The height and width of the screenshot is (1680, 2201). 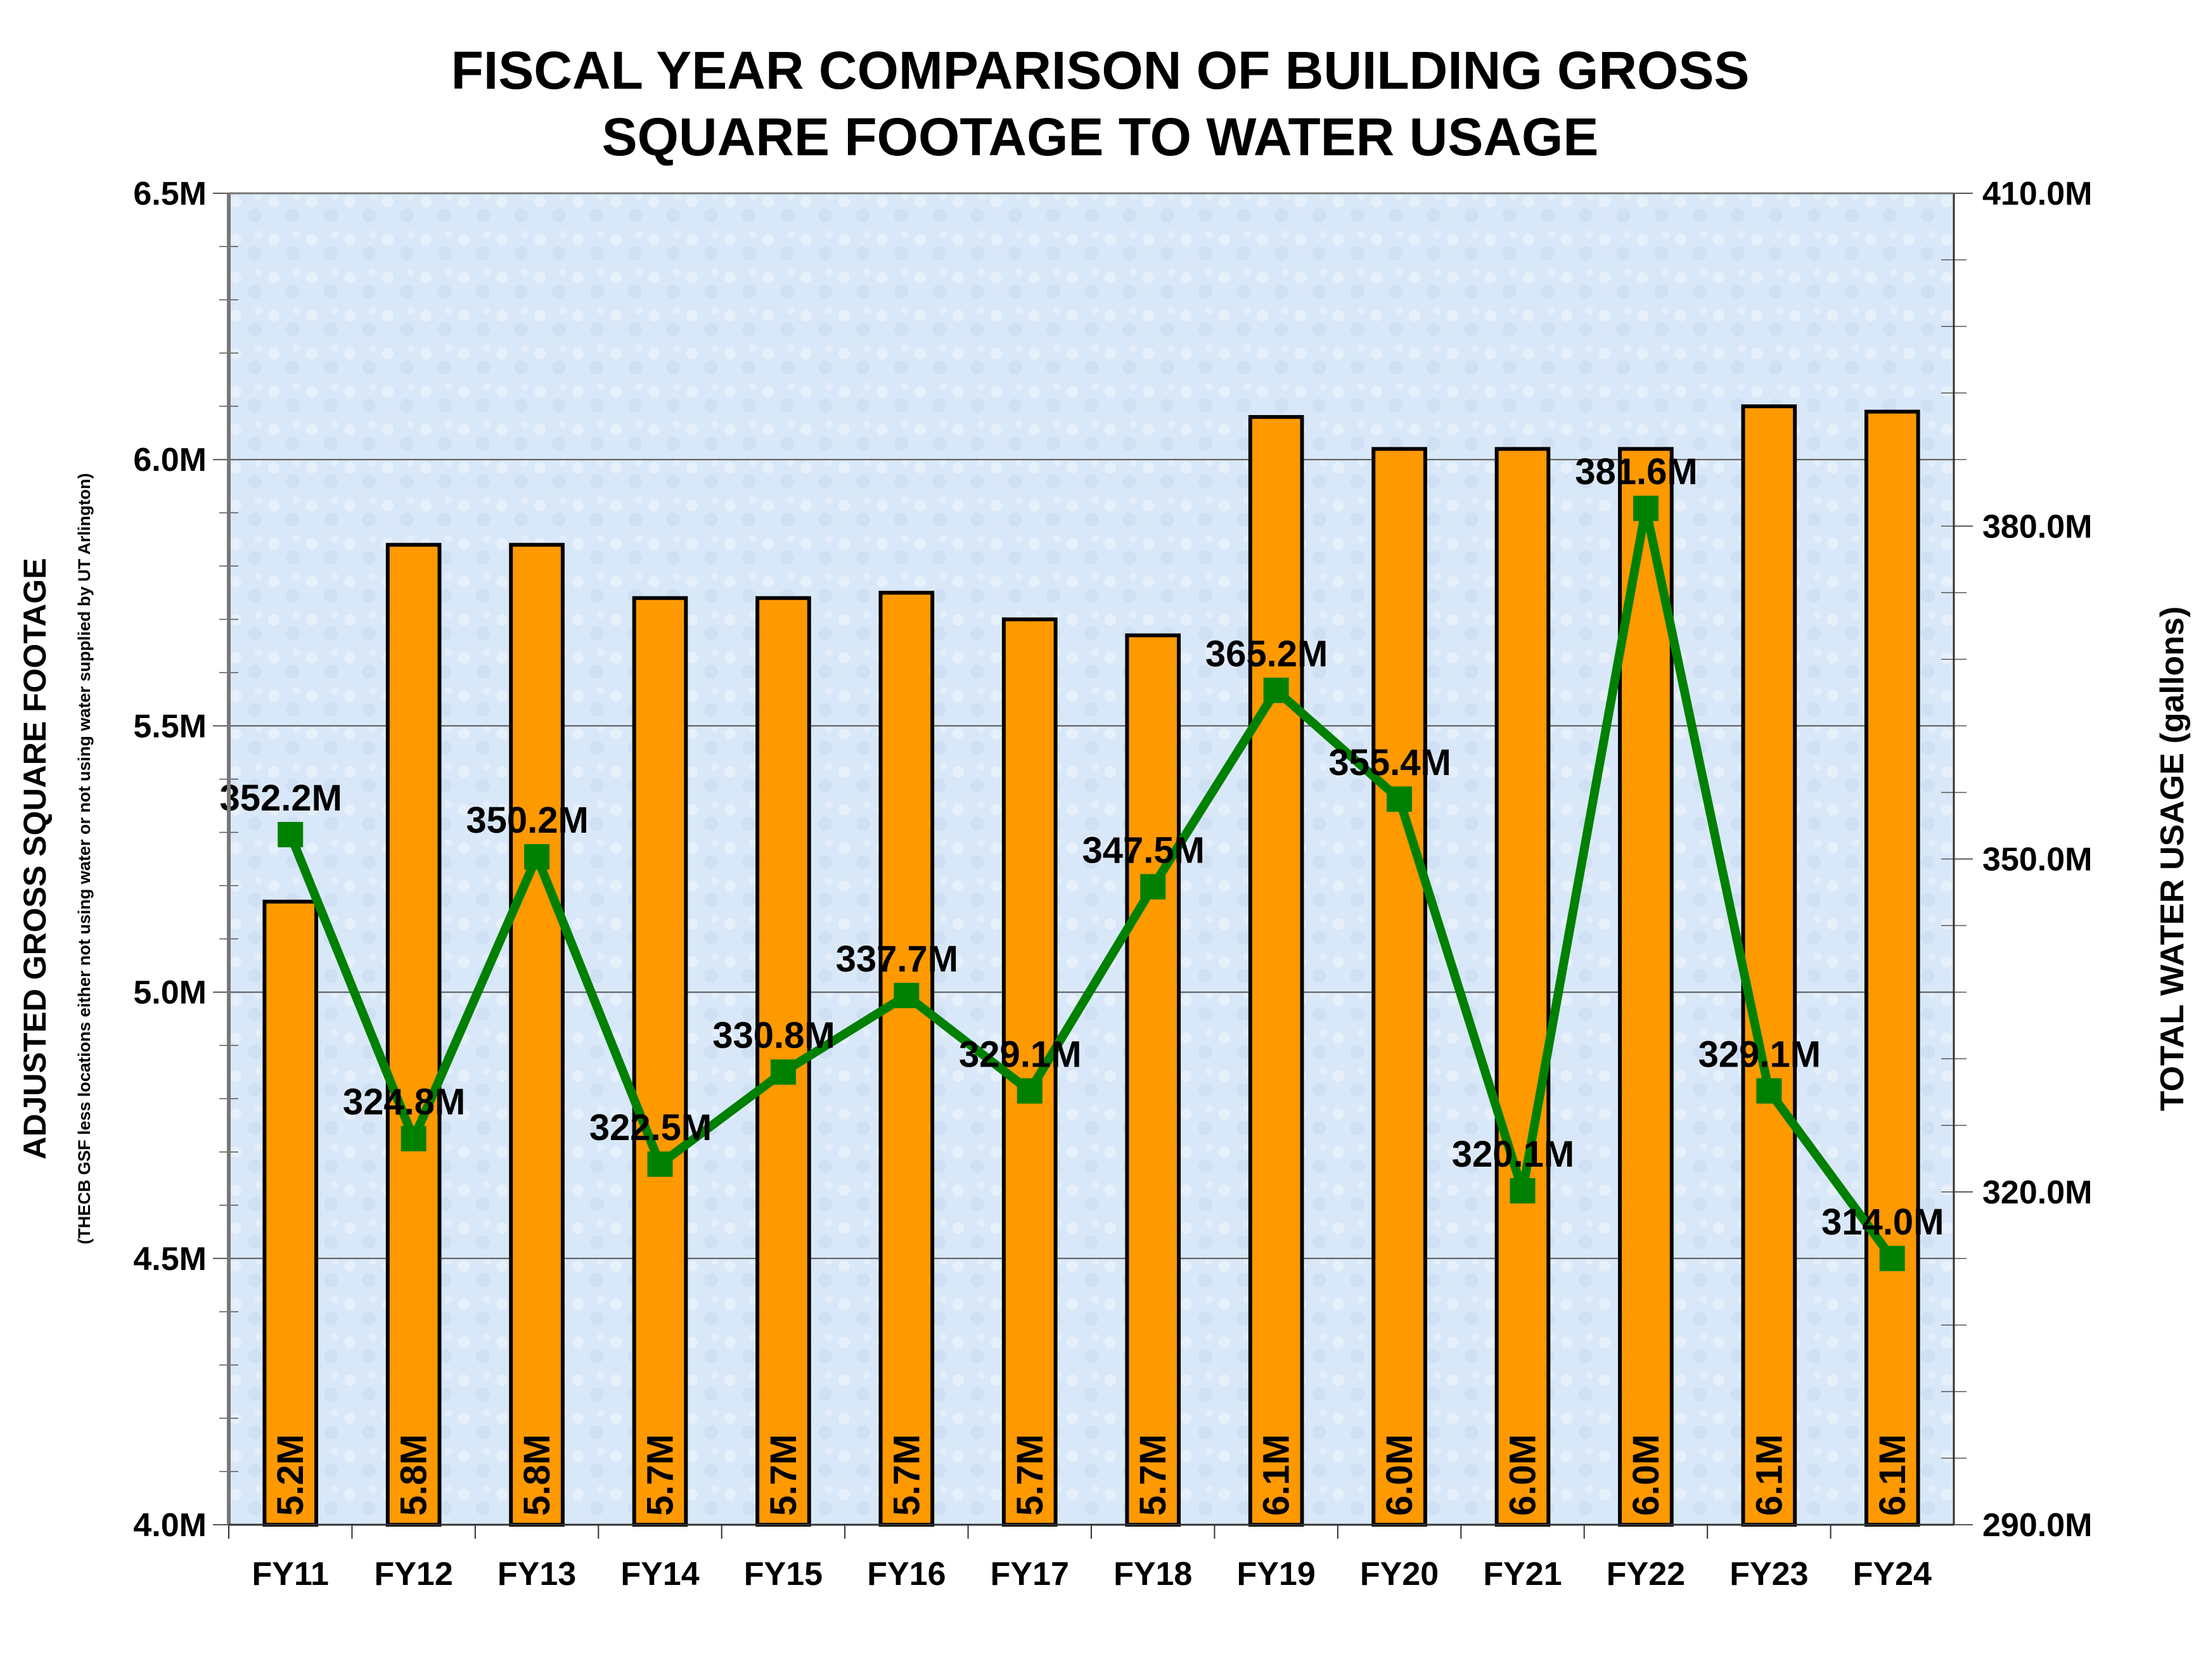 I want to click on bar-fy12, so click(x=413, y=1034).